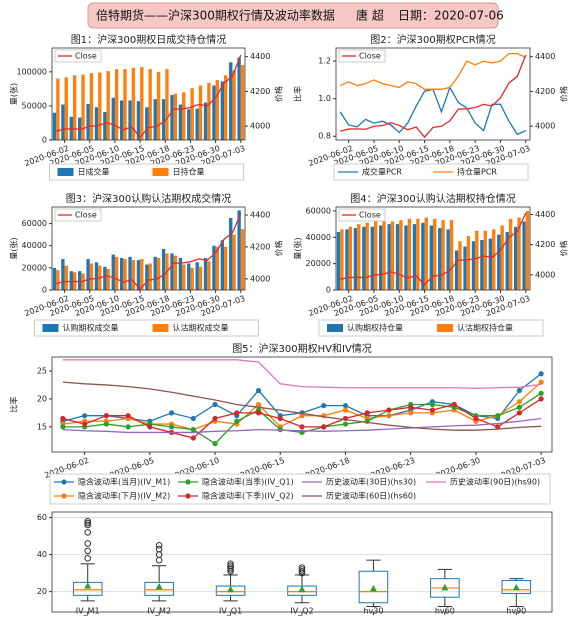 Image resolution: width=581 pixels, height=620 pixels. Describe the element at coordinates (91, 328) in the screenshot. I see `legend-label: 认购期权成交量` at that location.